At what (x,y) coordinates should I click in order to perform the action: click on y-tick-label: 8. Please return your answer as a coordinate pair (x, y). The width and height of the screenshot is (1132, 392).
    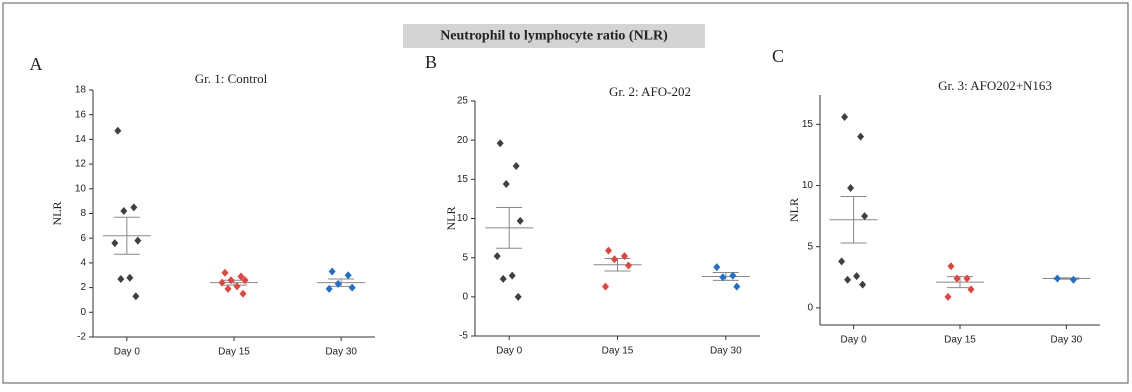
    Looking at the image, I should click on (83, 213).